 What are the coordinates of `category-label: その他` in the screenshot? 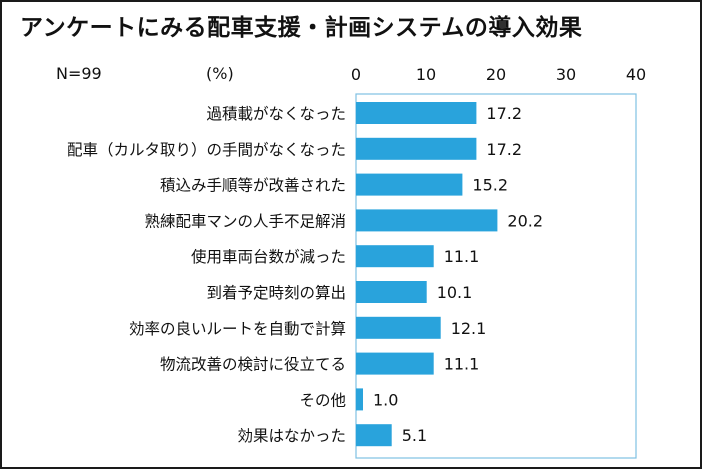 It's located at (322, 400).